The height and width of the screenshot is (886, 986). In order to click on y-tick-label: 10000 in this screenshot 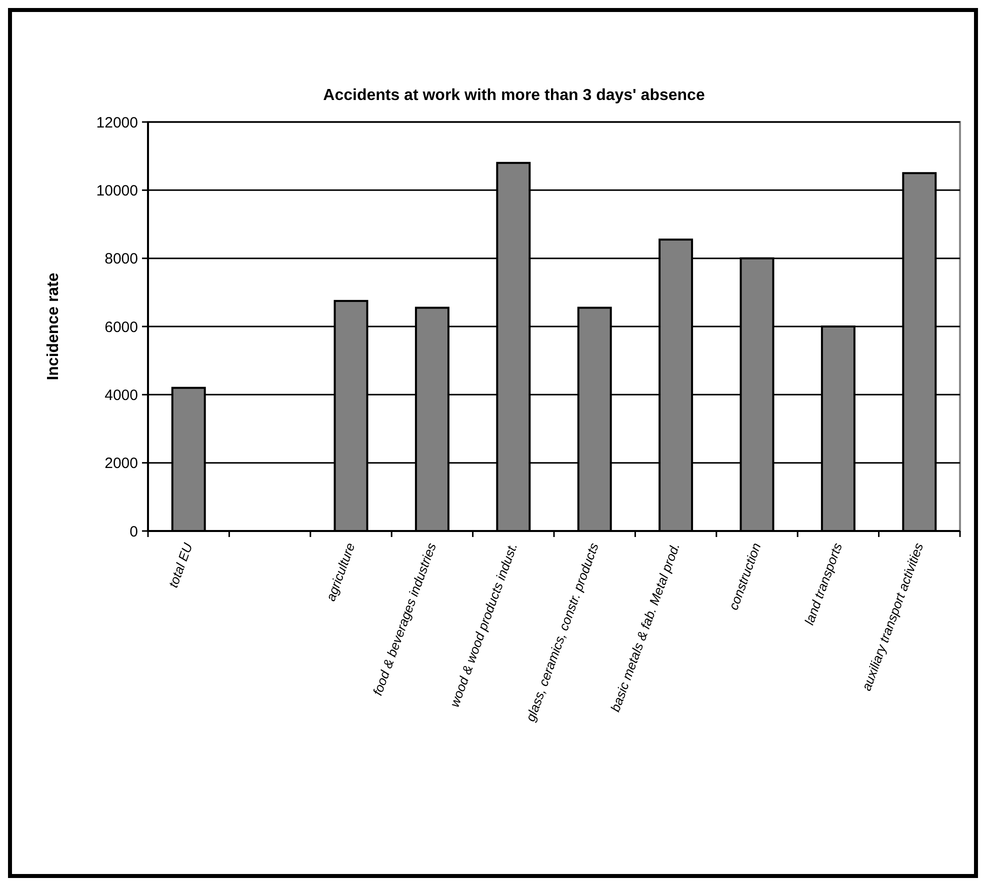, I will do `click(117, 191)`.